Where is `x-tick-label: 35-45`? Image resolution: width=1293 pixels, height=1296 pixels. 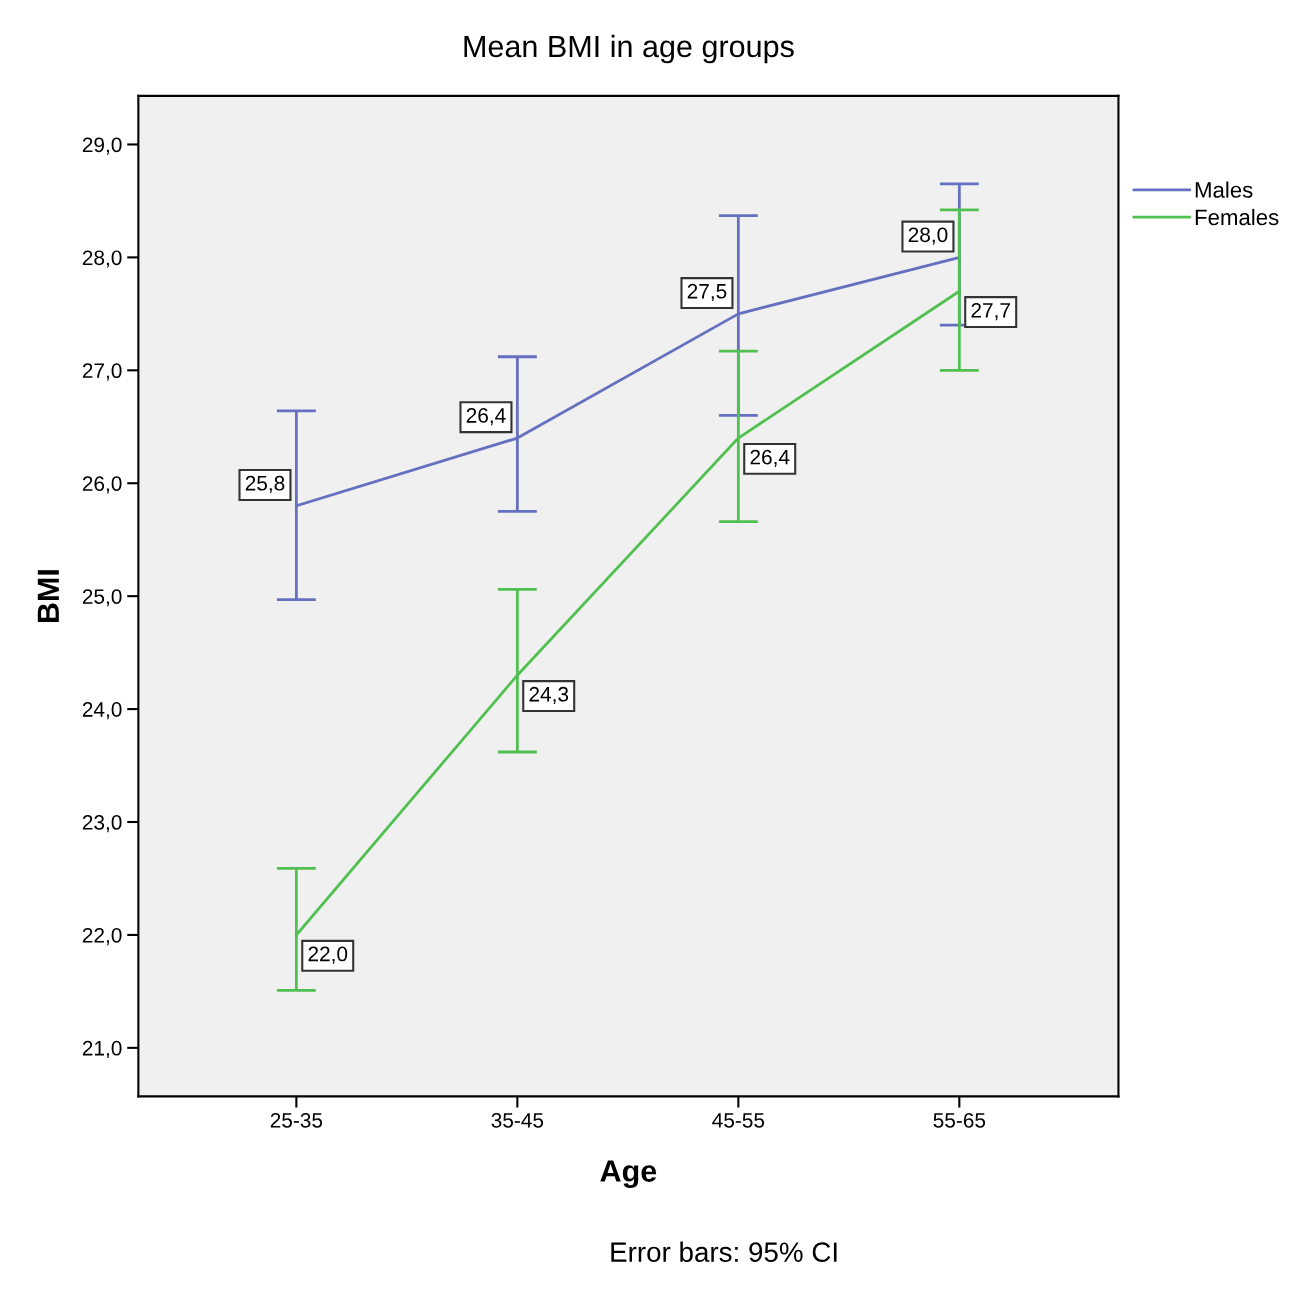
x-tick-label: 35-45 is located at coordinates (517, 1120).